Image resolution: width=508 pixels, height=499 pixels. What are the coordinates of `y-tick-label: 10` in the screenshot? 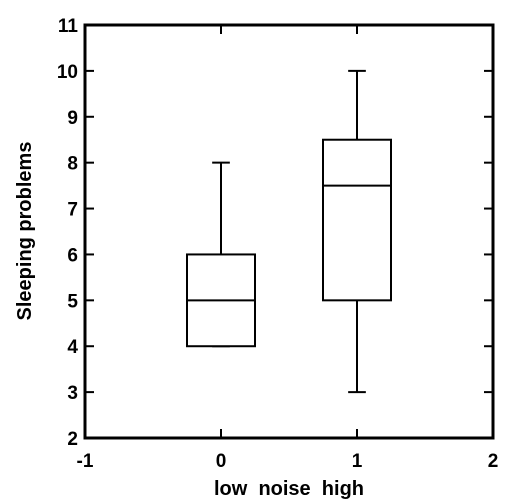 It's located at (67, 72).